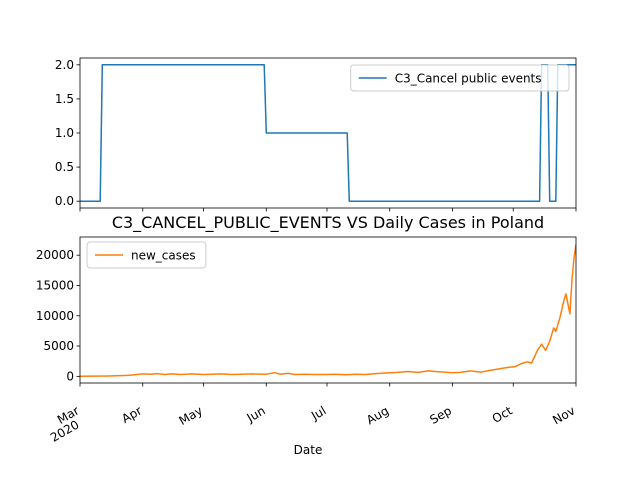 This screenshot has width=640, height=480. What do you see at coordinates (55, 255) in the screenshot?
I see `y-tick-label: 20000` at bounding box center [55, 255].